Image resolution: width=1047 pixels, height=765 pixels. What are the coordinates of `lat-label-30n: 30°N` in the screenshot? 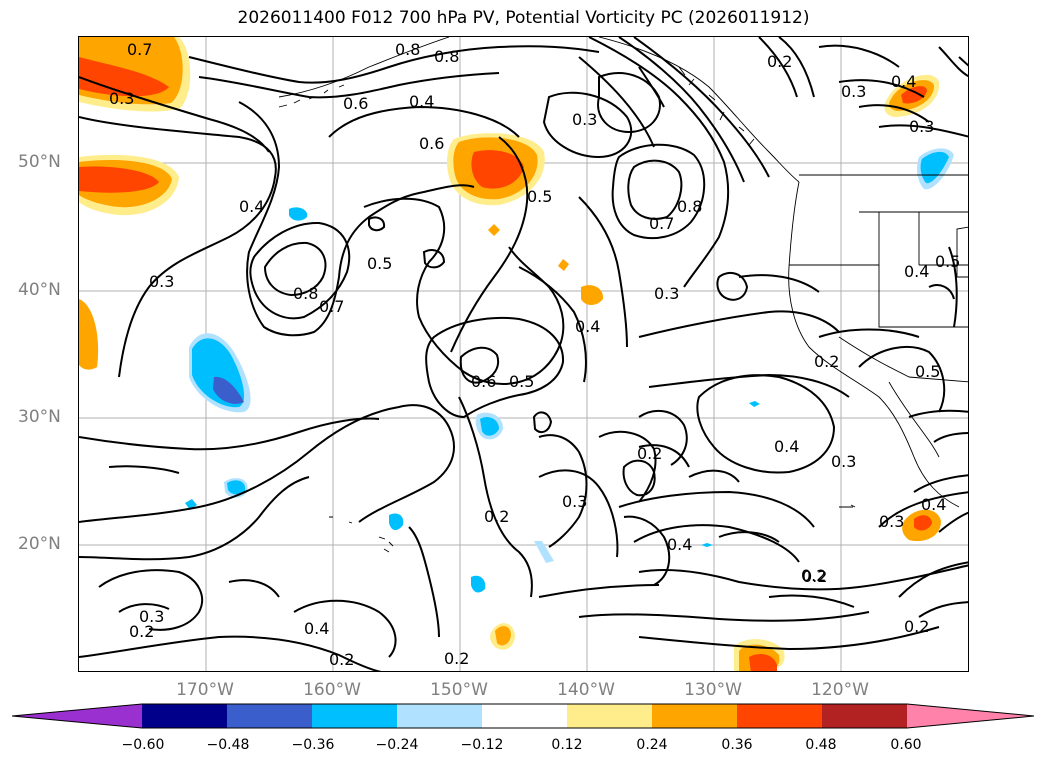 It's located at (39, 417).